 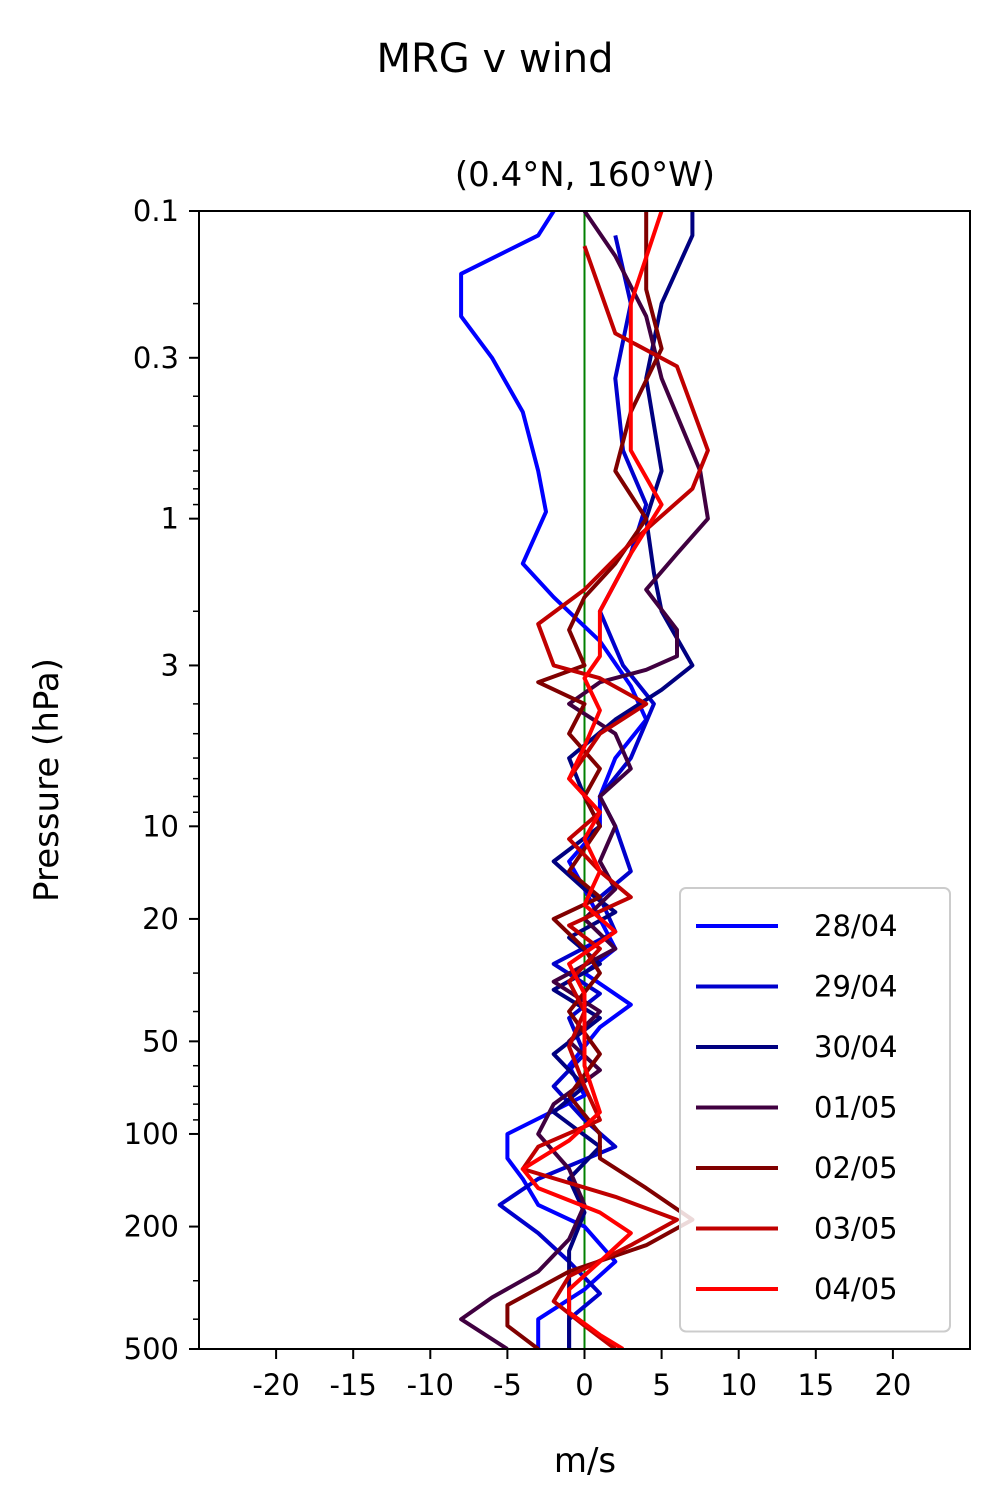 What do you see at coordinates (160, 919) in the screenshot?
I see `y-tick-label: 20` at bounding box center [160, 919].